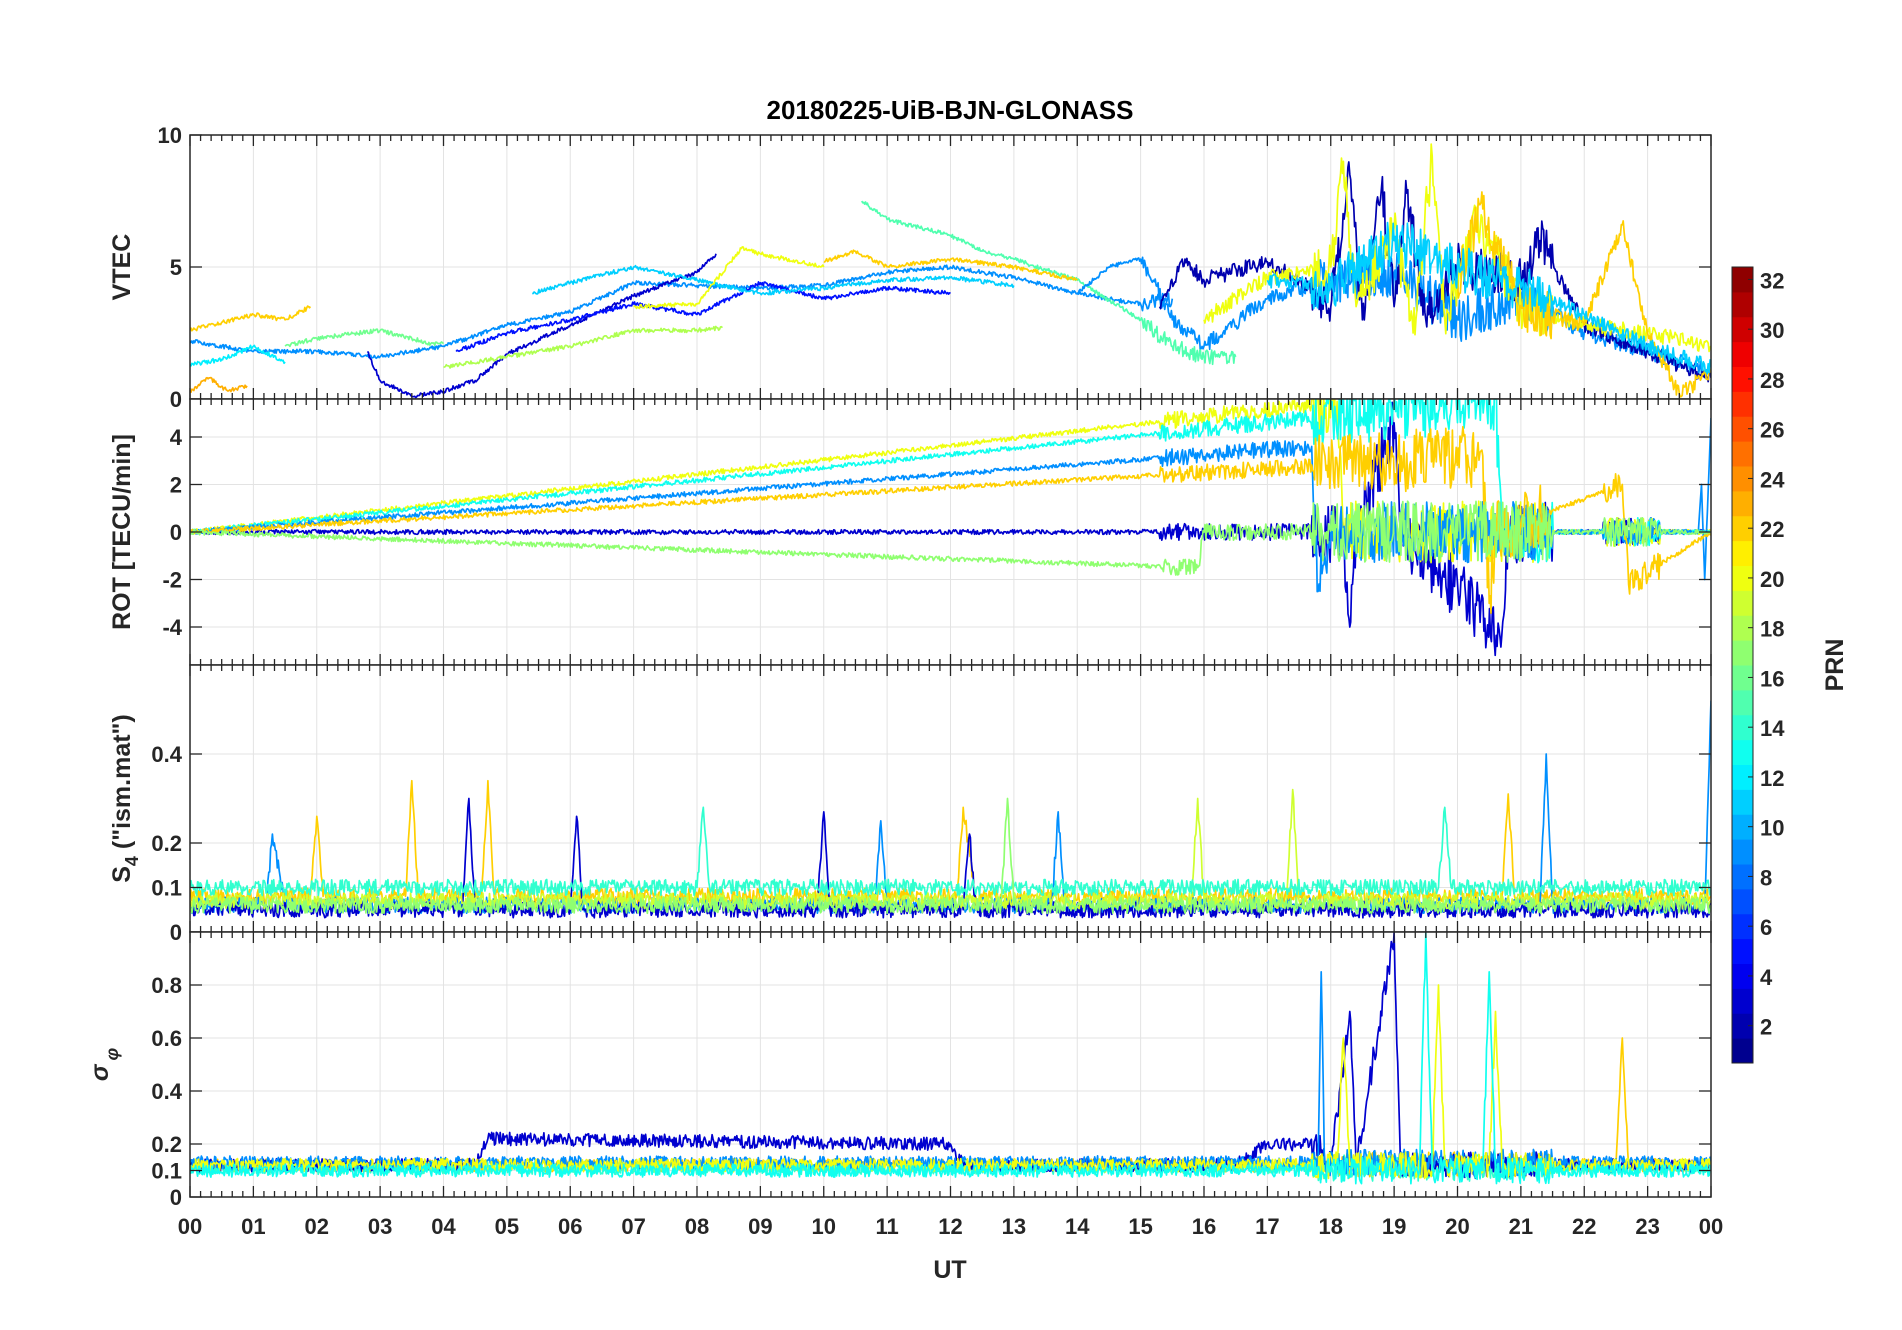  I want to click on y-tick-label: 0.8, so click(166, 985).